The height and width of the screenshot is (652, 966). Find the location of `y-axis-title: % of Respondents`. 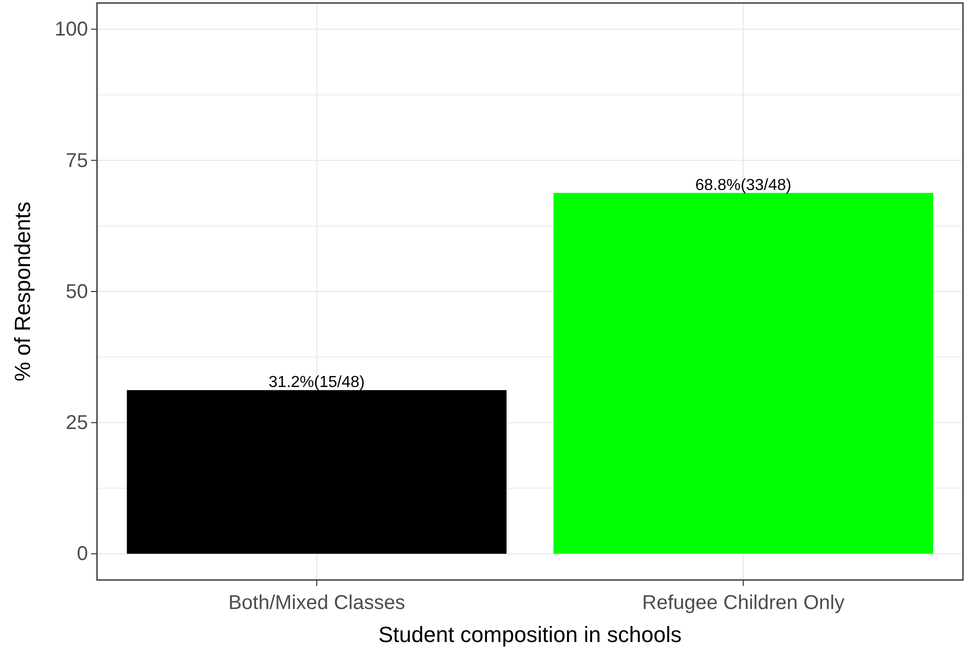

y-axis-title: % of Respondents is located at coordinates (22, 292).